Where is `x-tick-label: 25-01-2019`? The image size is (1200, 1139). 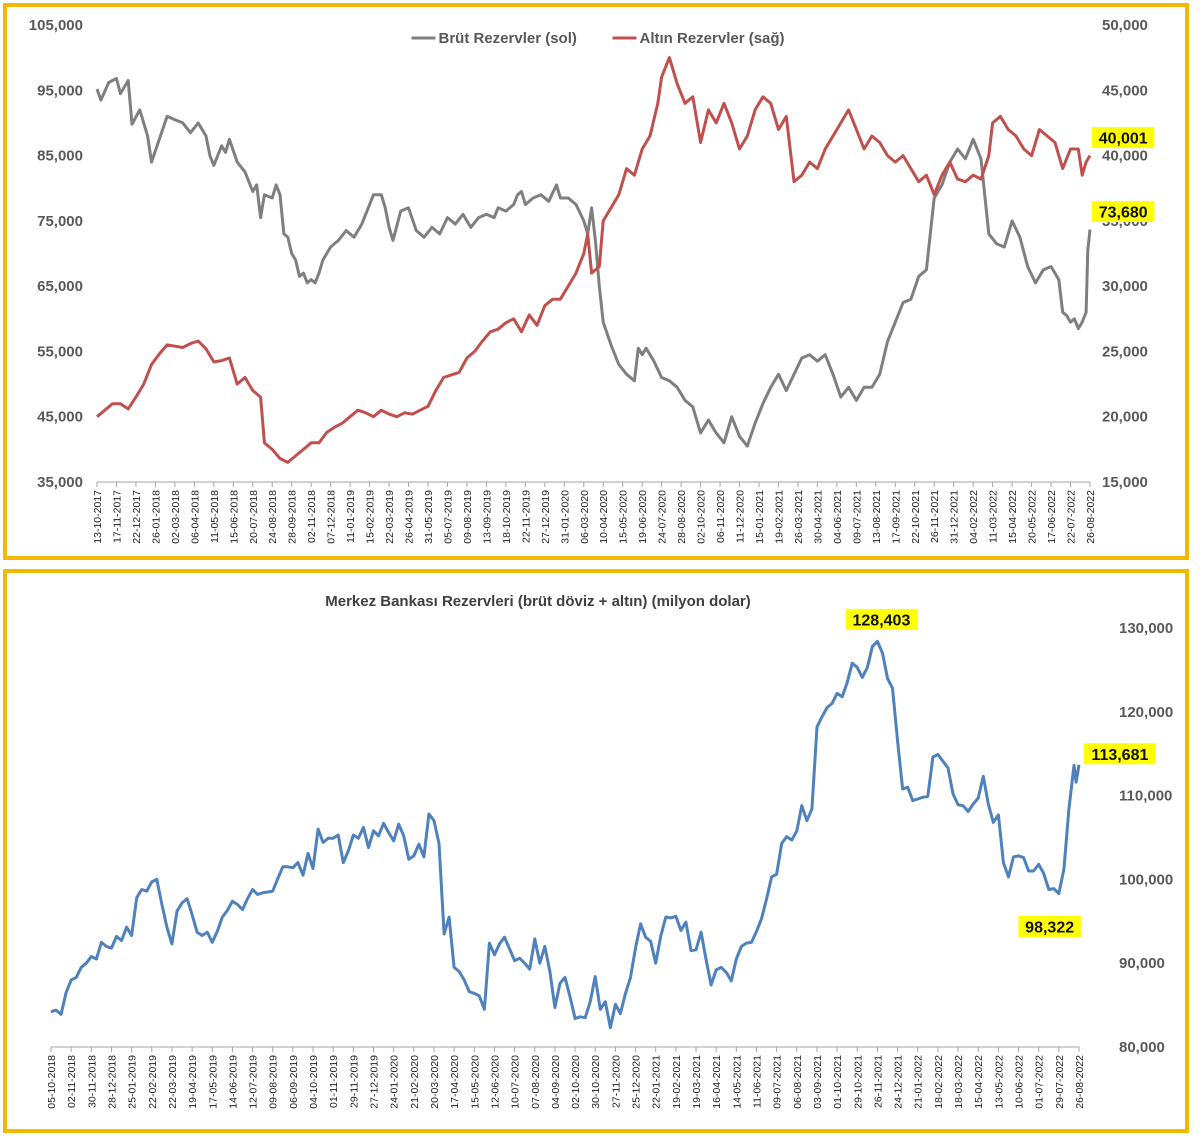
x-tick-label: 25-01-2019 is located at coordinates (133, 1082).